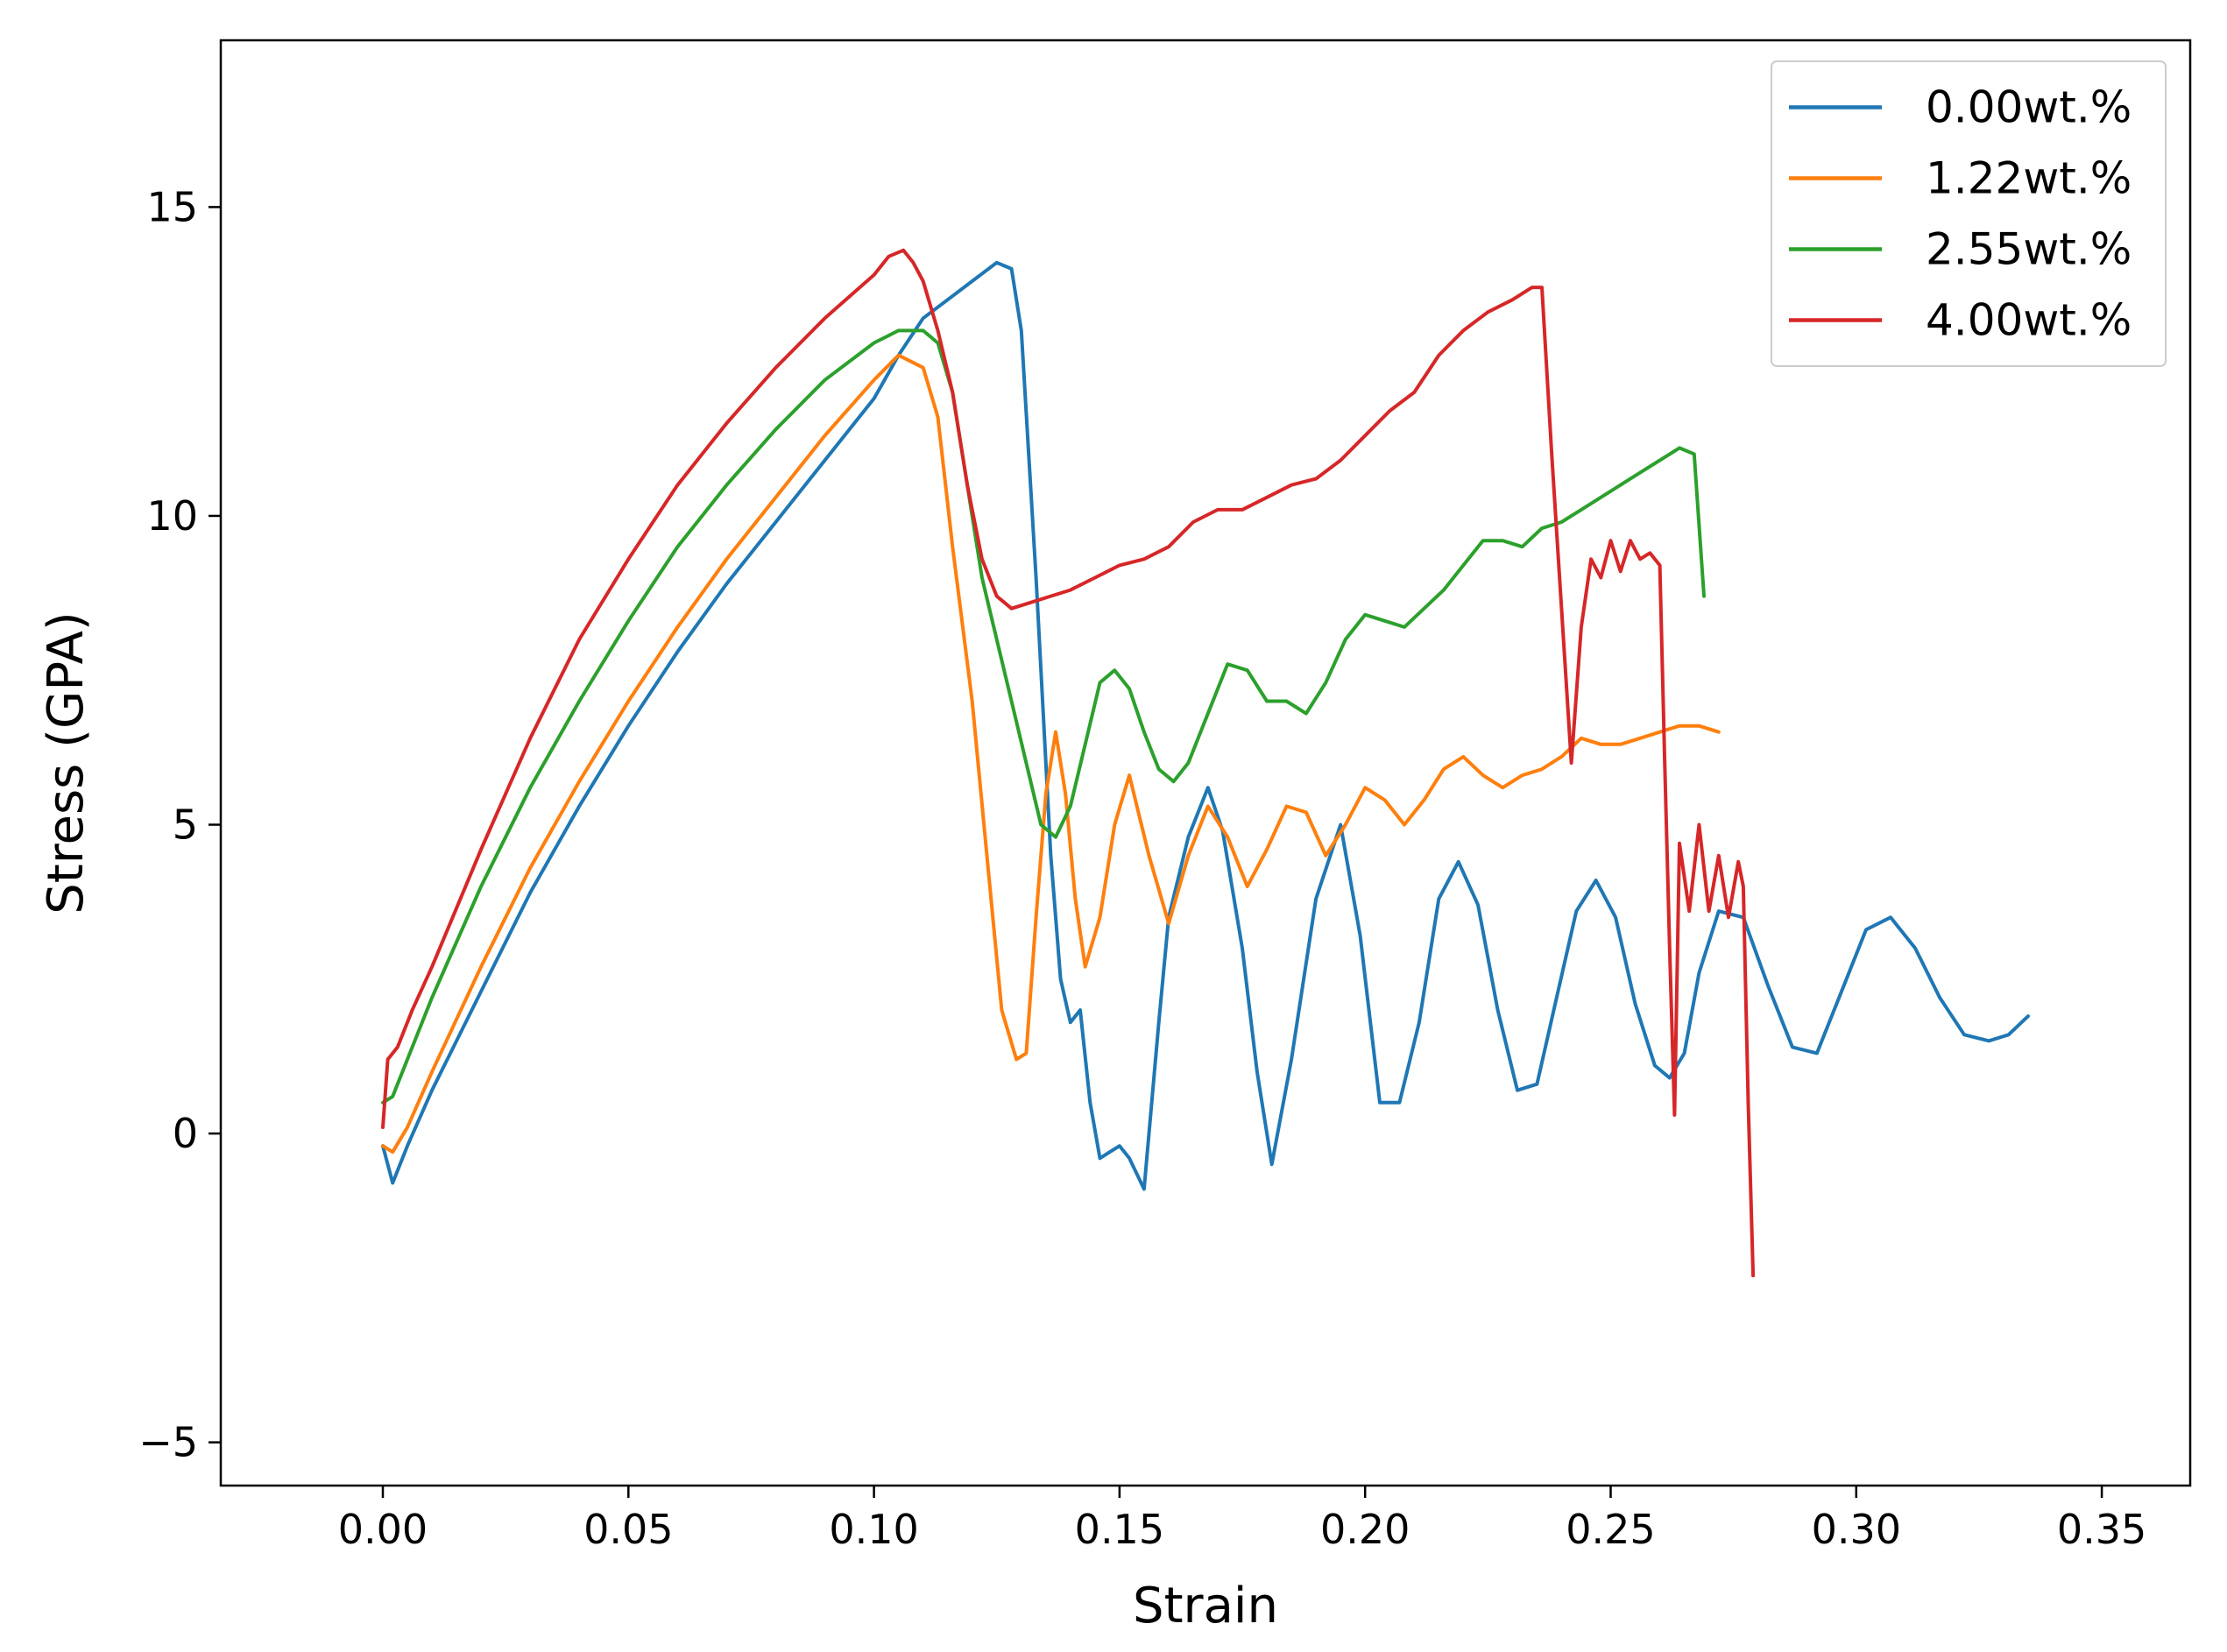  I want to click on legend-label: 1.22wt.%, so click(2029, 178).